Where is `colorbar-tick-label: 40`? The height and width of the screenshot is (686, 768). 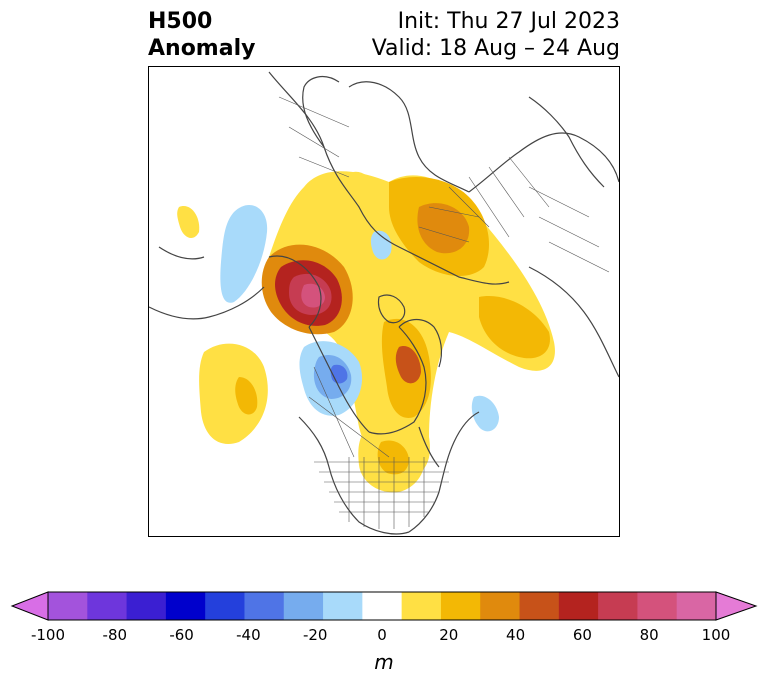 colorbar-tick-label: 40 is located at coordinates (516, 635).